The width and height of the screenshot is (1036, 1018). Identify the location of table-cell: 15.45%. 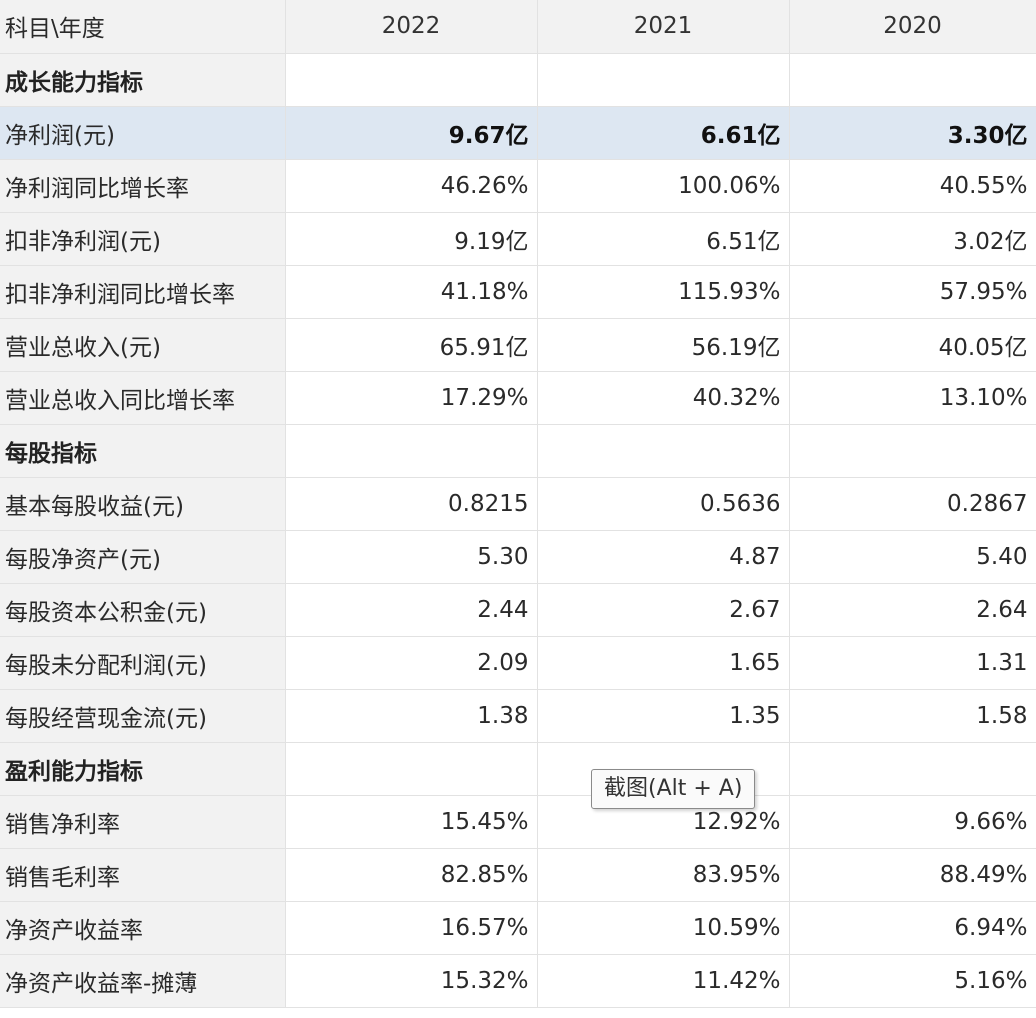
(411, 822).